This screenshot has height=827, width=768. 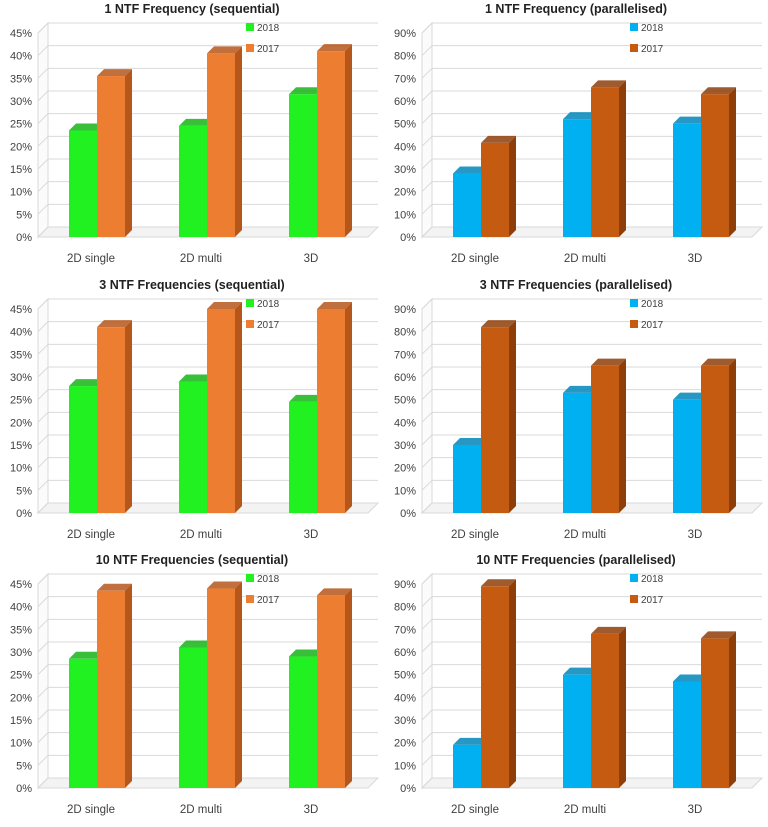 What do you see at coordinates (405, 125) in the screenshot?
I see `y-tick-label: 50%` at bounding box center [405, 125].